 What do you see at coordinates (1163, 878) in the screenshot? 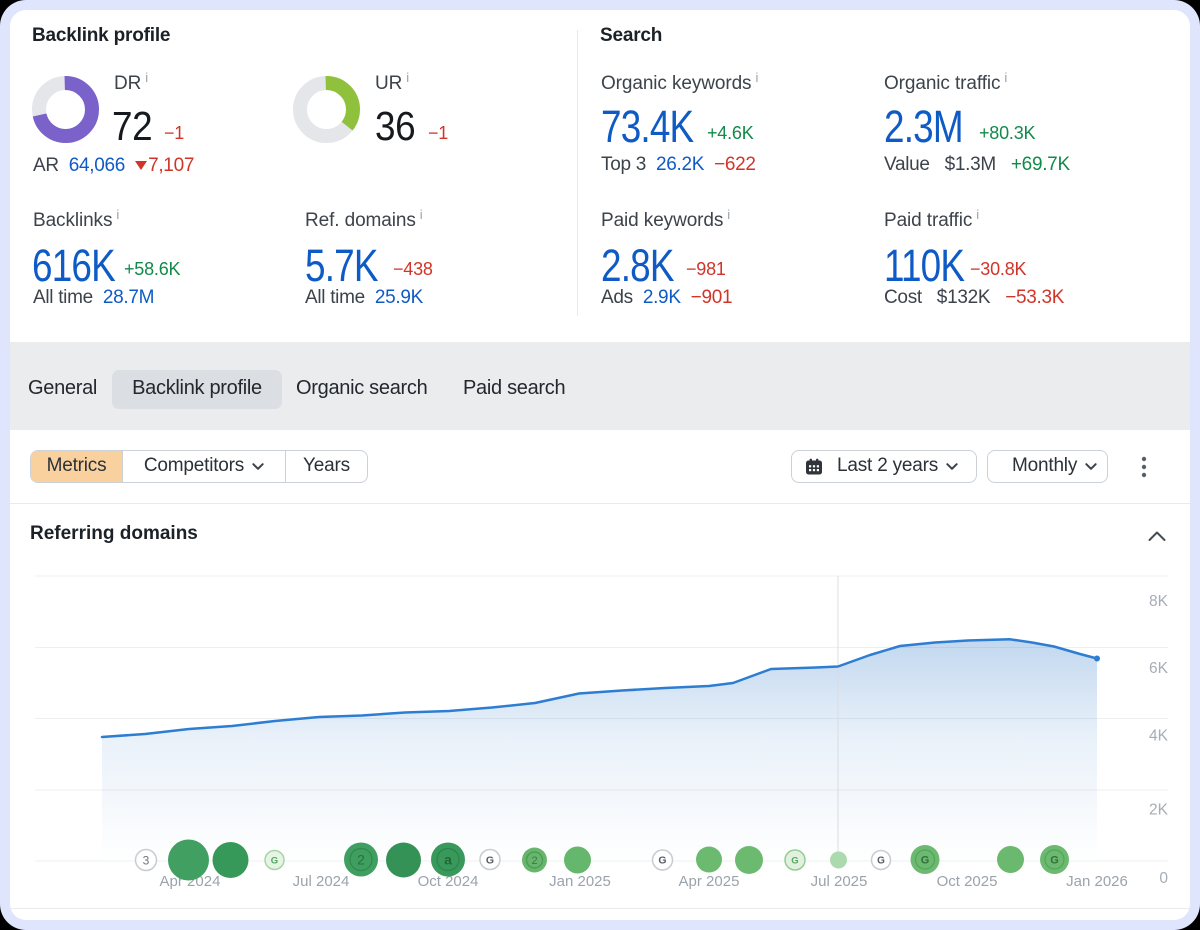
I see `svg-text: 0` at bounding box center [1163, 878].